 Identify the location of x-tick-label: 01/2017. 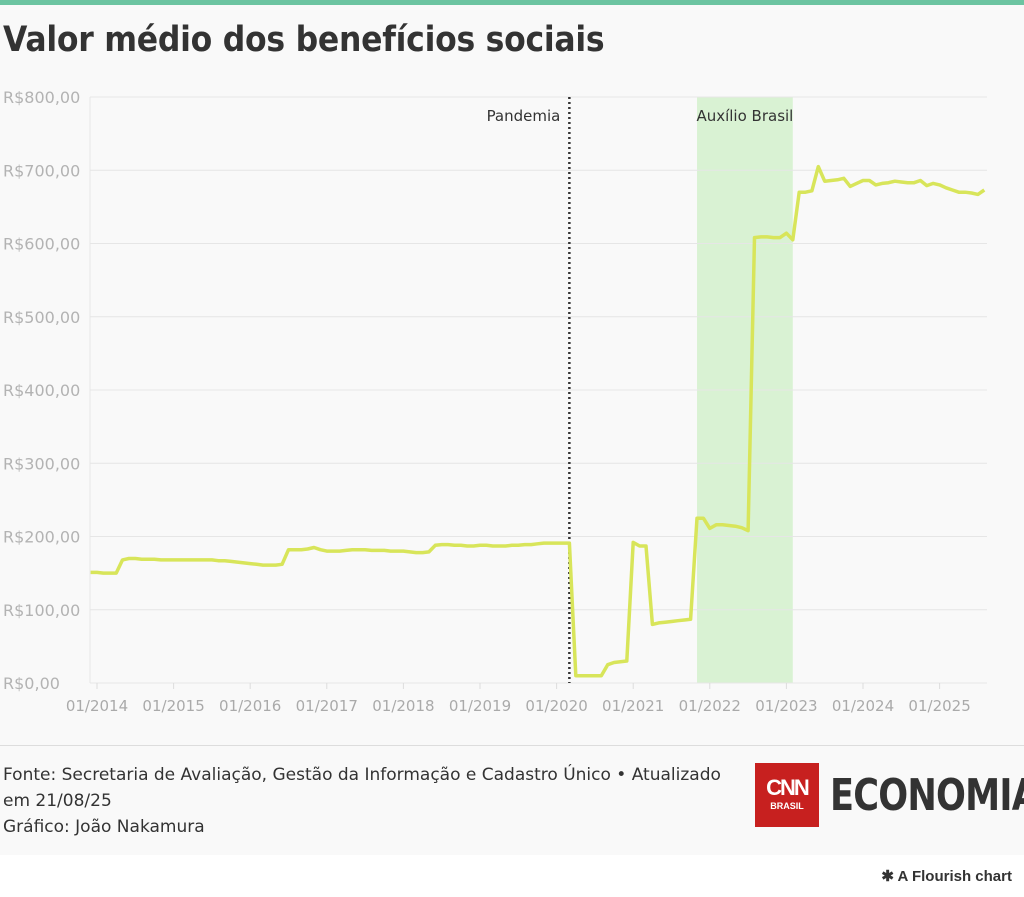
(327, 706).